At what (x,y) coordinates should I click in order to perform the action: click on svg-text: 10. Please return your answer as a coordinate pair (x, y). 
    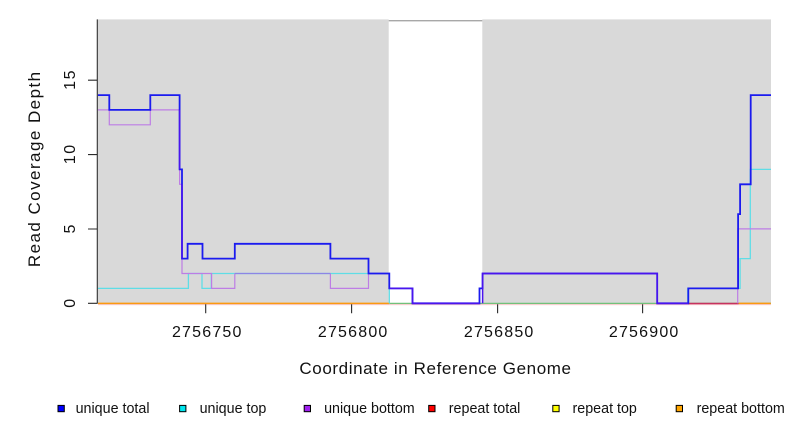
    Looking at the image, I should click on (70, 153).